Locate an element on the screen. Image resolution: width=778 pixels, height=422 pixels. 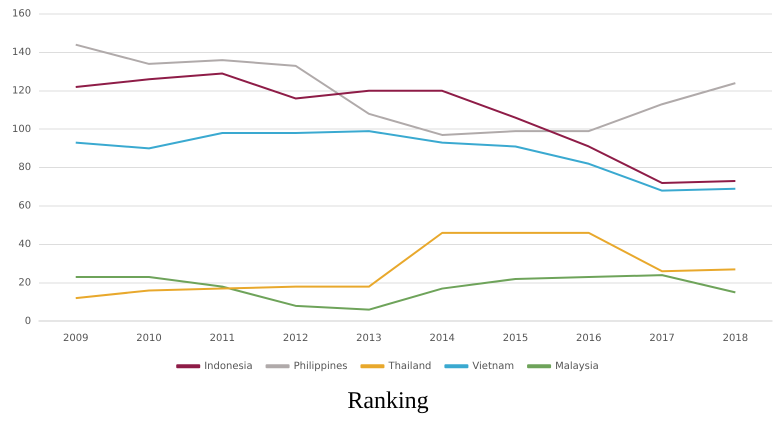
x-tick-label: 2009 is located at coordinates (75, 338).